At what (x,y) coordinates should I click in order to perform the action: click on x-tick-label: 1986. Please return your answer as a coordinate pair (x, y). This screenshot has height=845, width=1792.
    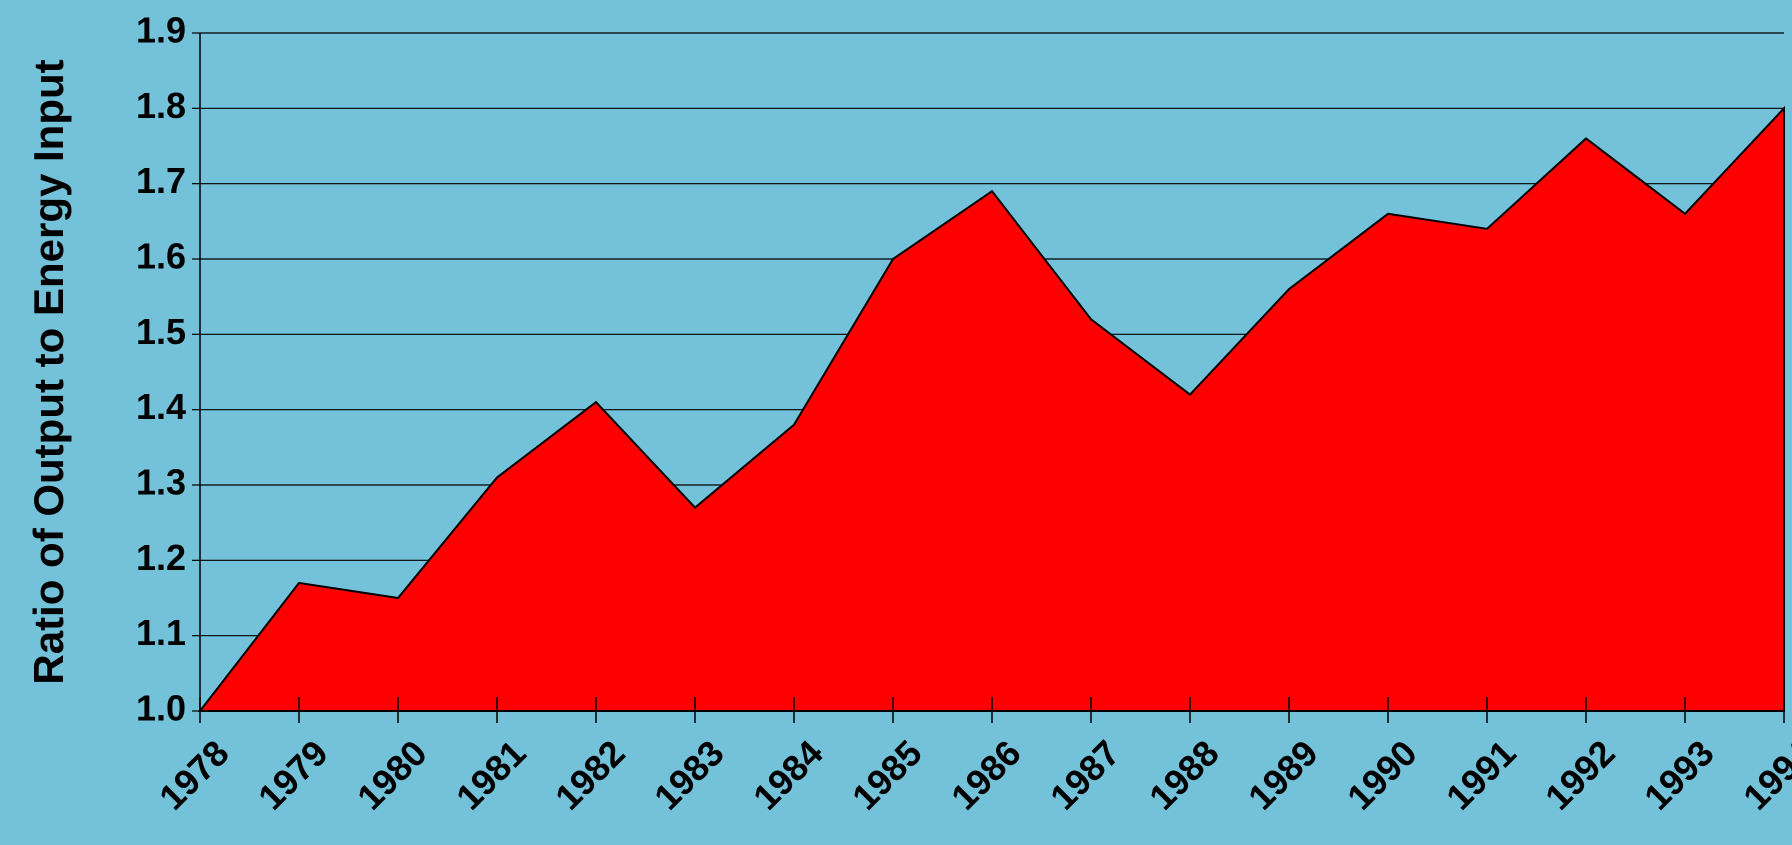
    Looking at the image, I should click on (986, 775).